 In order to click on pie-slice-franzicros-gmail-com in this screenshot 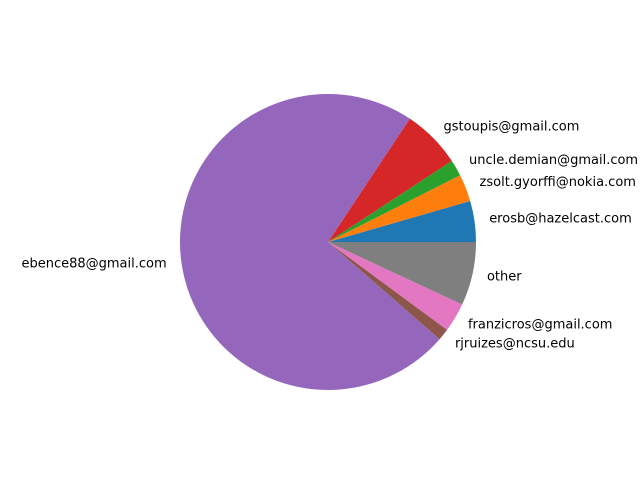, I will do `click(395, 286)`.